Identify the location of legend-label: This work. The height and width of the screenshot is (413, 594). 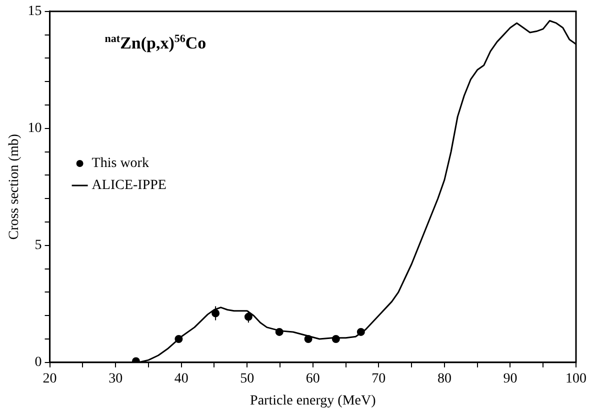
(120, 164).